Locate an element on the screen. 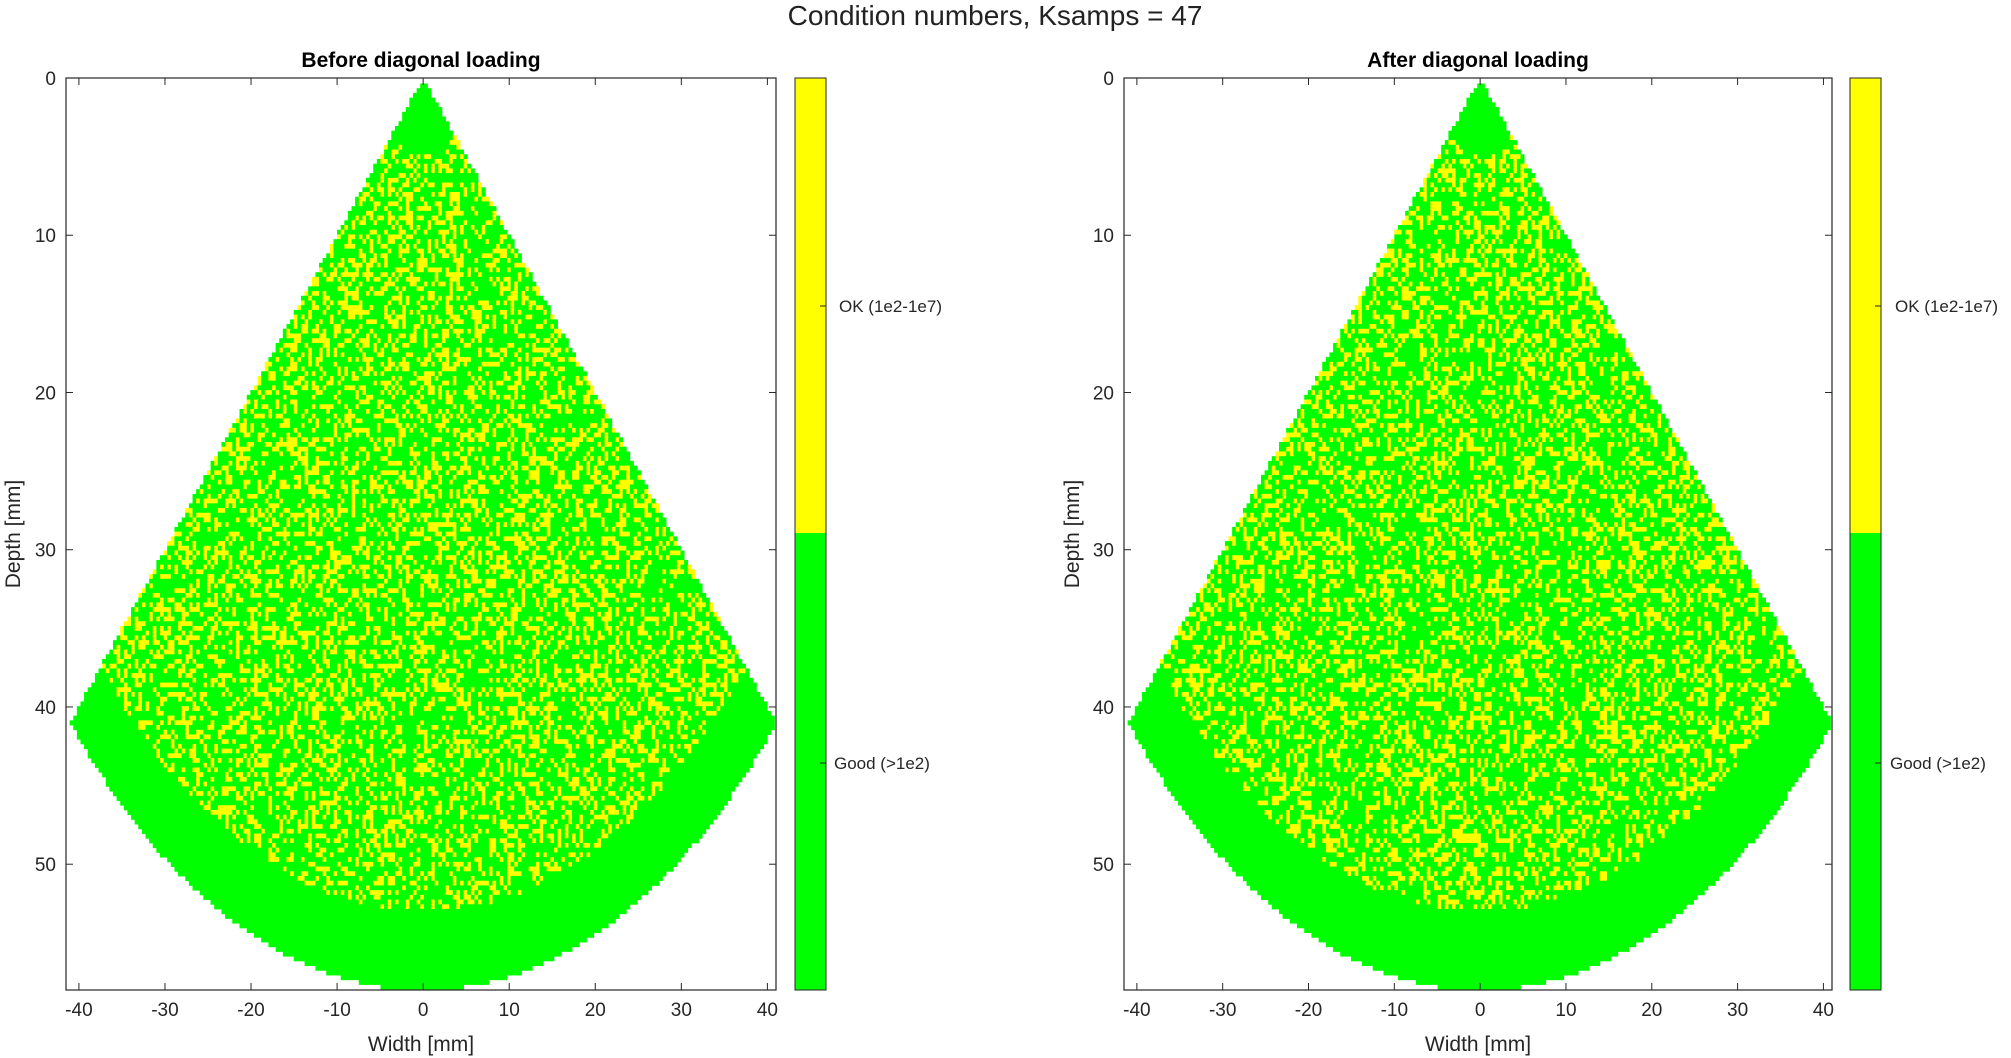 This screenshot has width=2011, height=1058. figure-title: Condition numbers, Ksamps = 47 is located at coordinates (995, 15).